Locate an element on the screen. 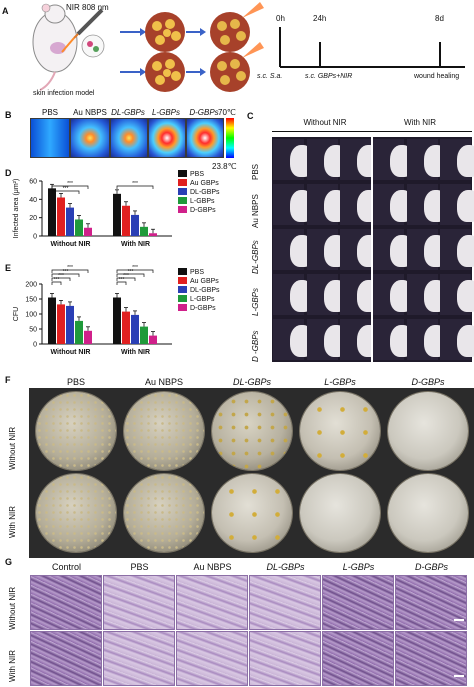  histo-col-header-4: L-GBPs is located at coordinates (358, 567).